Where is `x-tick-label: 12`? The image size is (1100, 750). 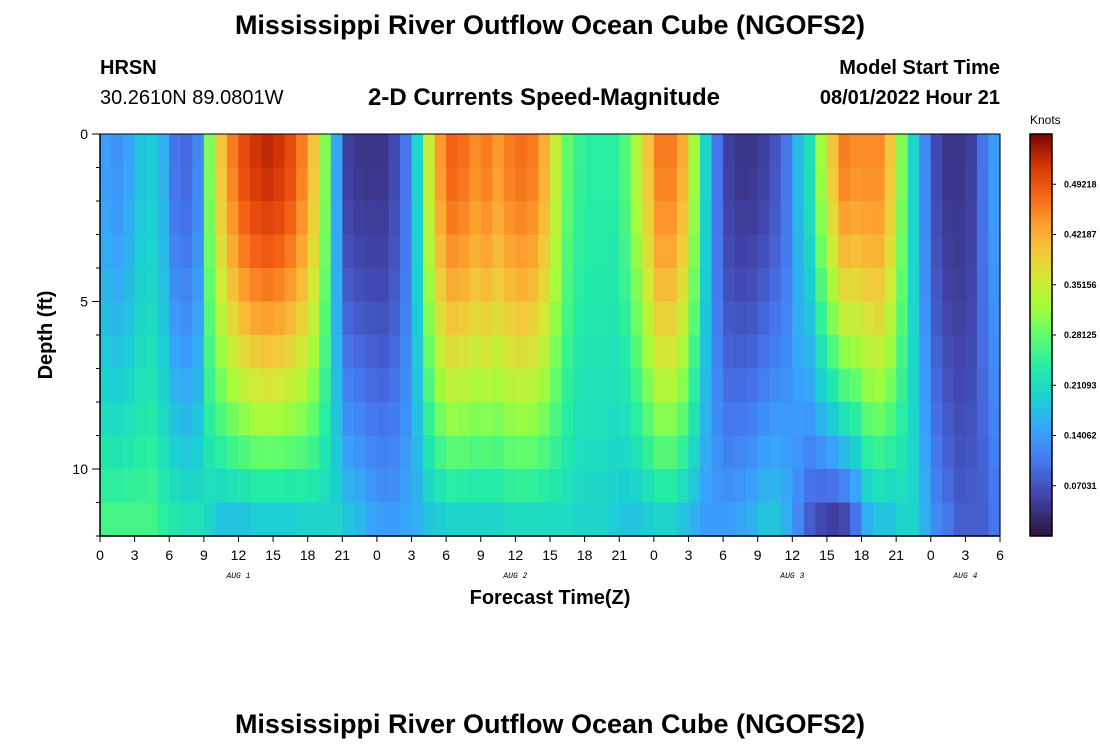
x-tick-label: 12 is located at coordinates (516, 555).